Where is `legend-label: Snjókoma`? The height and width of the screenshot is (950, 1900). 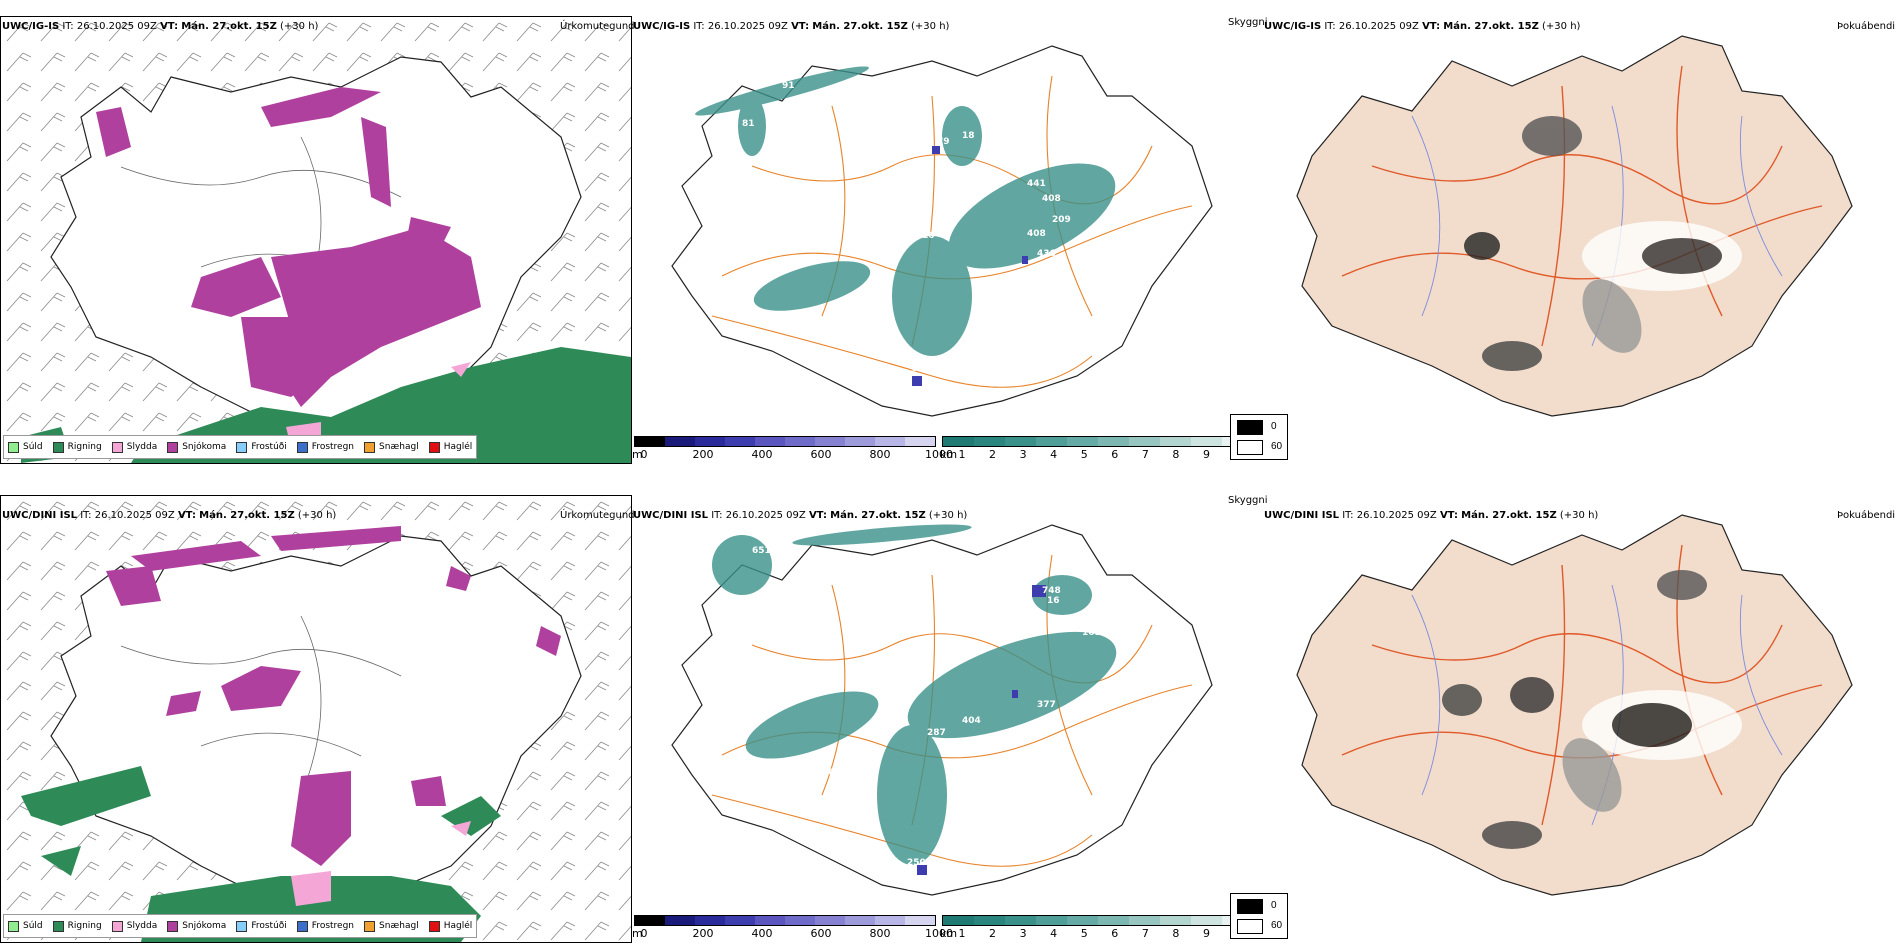 legend-label: Snjókoma is located at coordinates (204, 447).